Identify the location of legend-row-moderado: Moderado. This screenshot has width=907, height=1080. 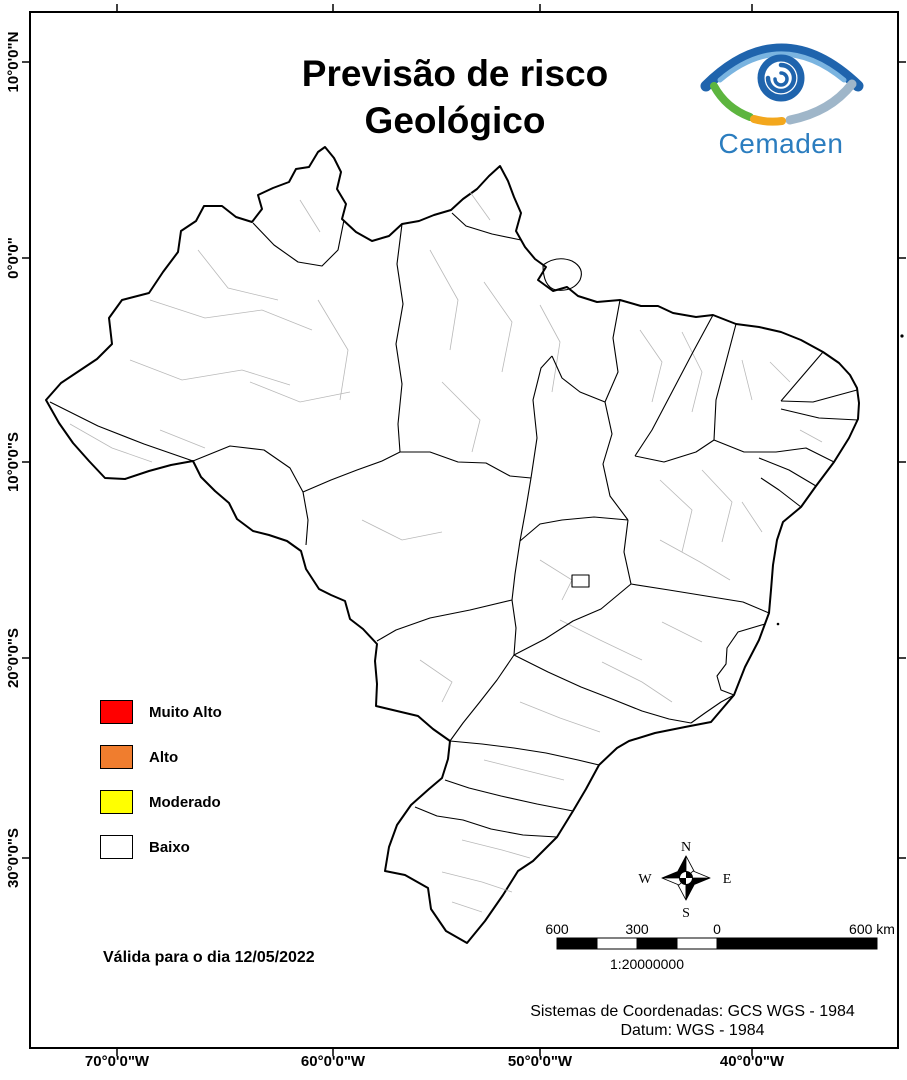
(161, 802).